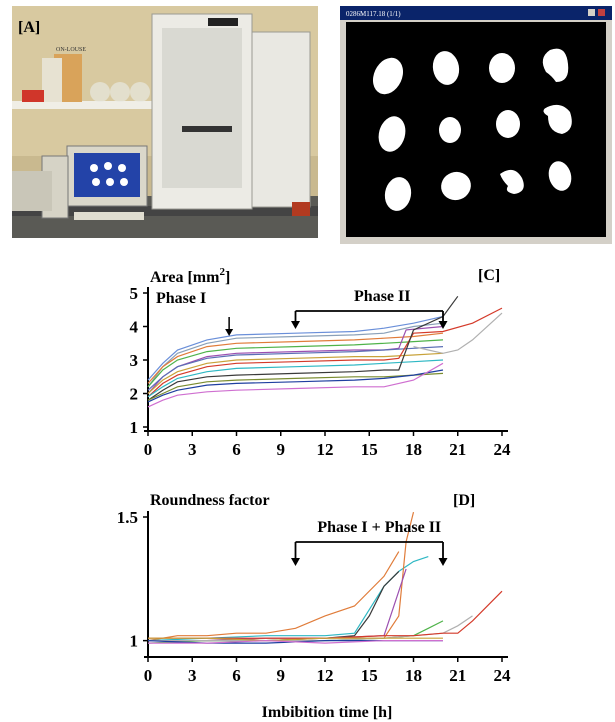 The image size is (615, 722). I want to click on panel-b-label: [B], so click(580, 45).